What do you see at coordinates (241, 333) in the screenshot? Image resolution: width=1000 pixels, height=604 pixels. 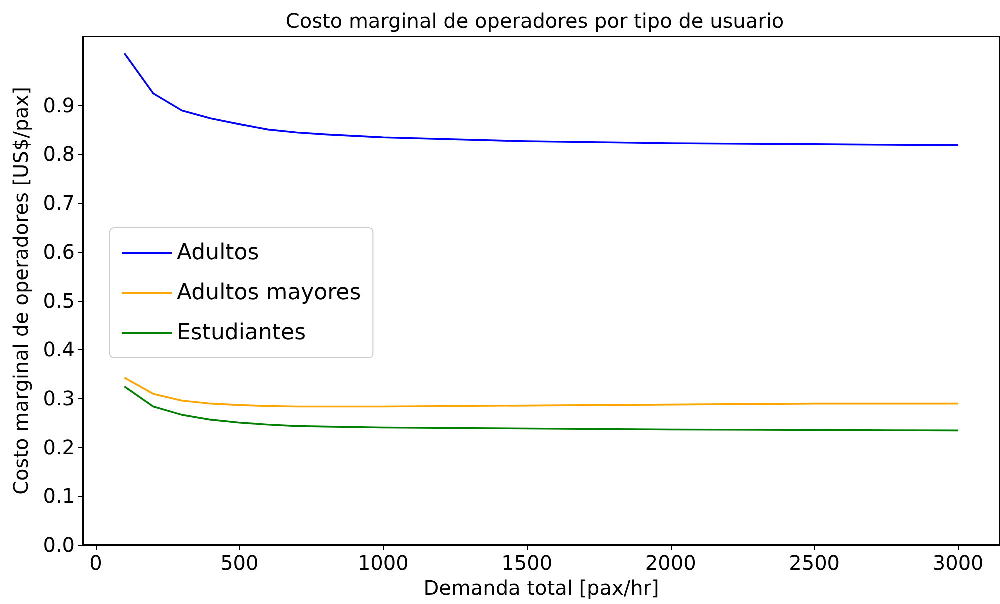 I see `legend-label: Estudiantes` at bounding box center [241, 333].